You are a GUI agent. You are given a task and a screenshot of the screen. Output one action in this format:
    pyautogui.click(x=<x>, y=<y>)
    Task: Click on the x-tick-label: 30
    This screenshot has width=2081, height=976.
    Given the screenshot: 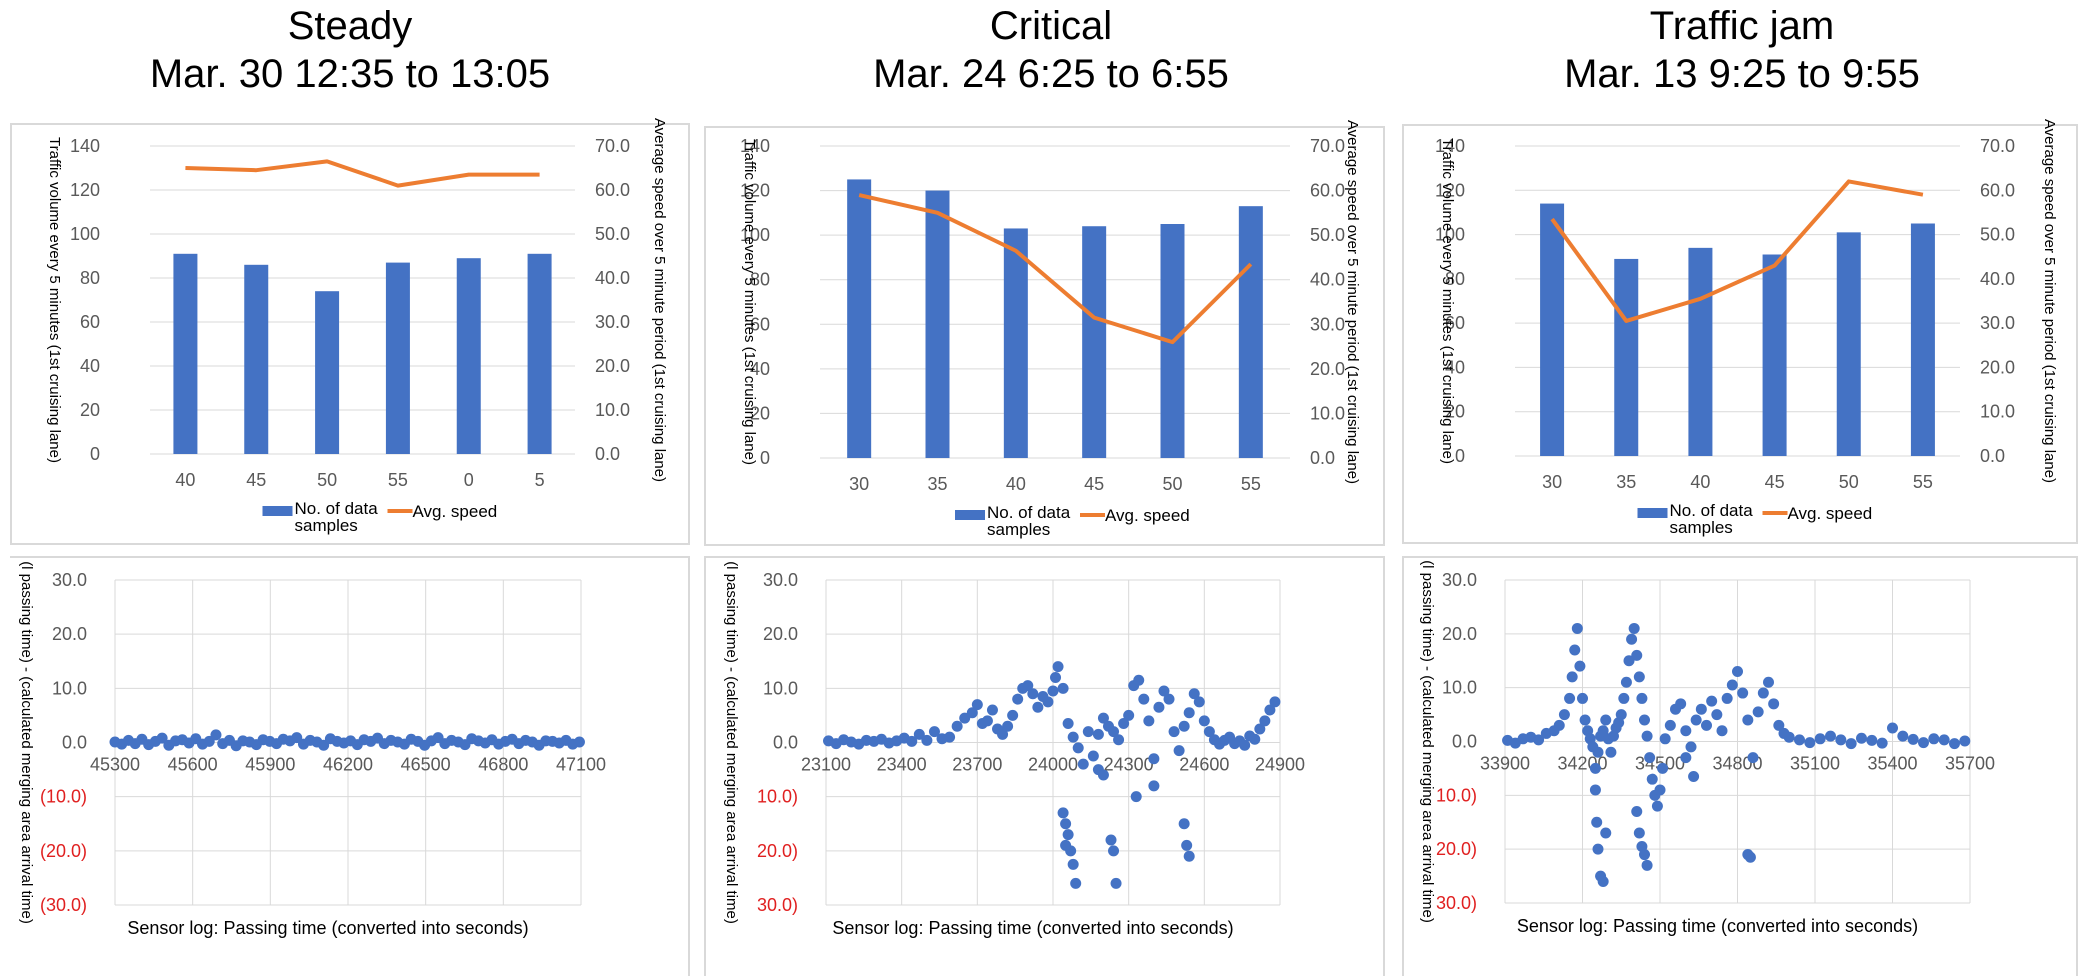 What is the action you would take?
    pyautogui.click(x=859, y=484)
    